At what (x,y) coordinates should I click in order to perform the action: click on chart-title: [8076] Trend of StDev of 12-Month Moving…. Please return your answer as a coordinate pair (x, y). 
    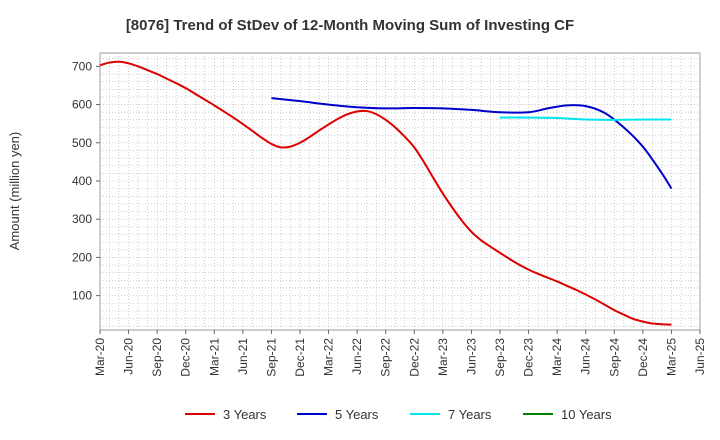
    Looking at the image, I should click on (350, 25).